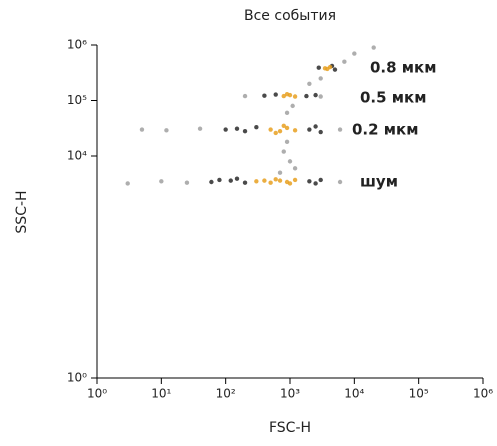 The height and width of the screenshot is (446, 497). Describe the element at coordinates (97, 394) in the screenshot. I see `x-tick-label: 10⁰` at that location.